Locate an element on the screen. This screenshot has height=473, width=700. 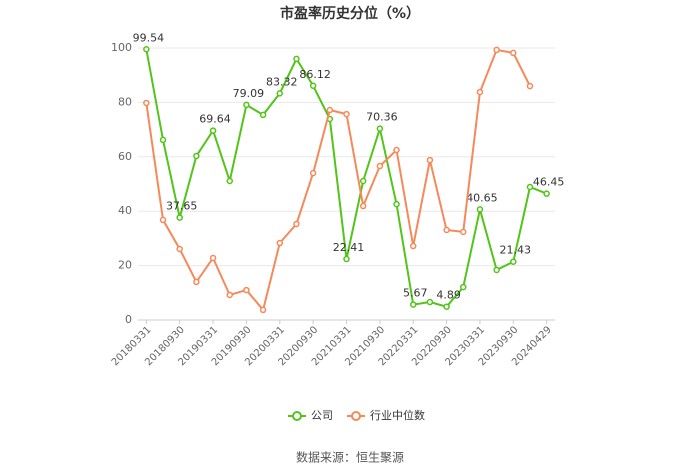
chart-title: 市盈率历史分位（%） is located at coordinates (350, 13).